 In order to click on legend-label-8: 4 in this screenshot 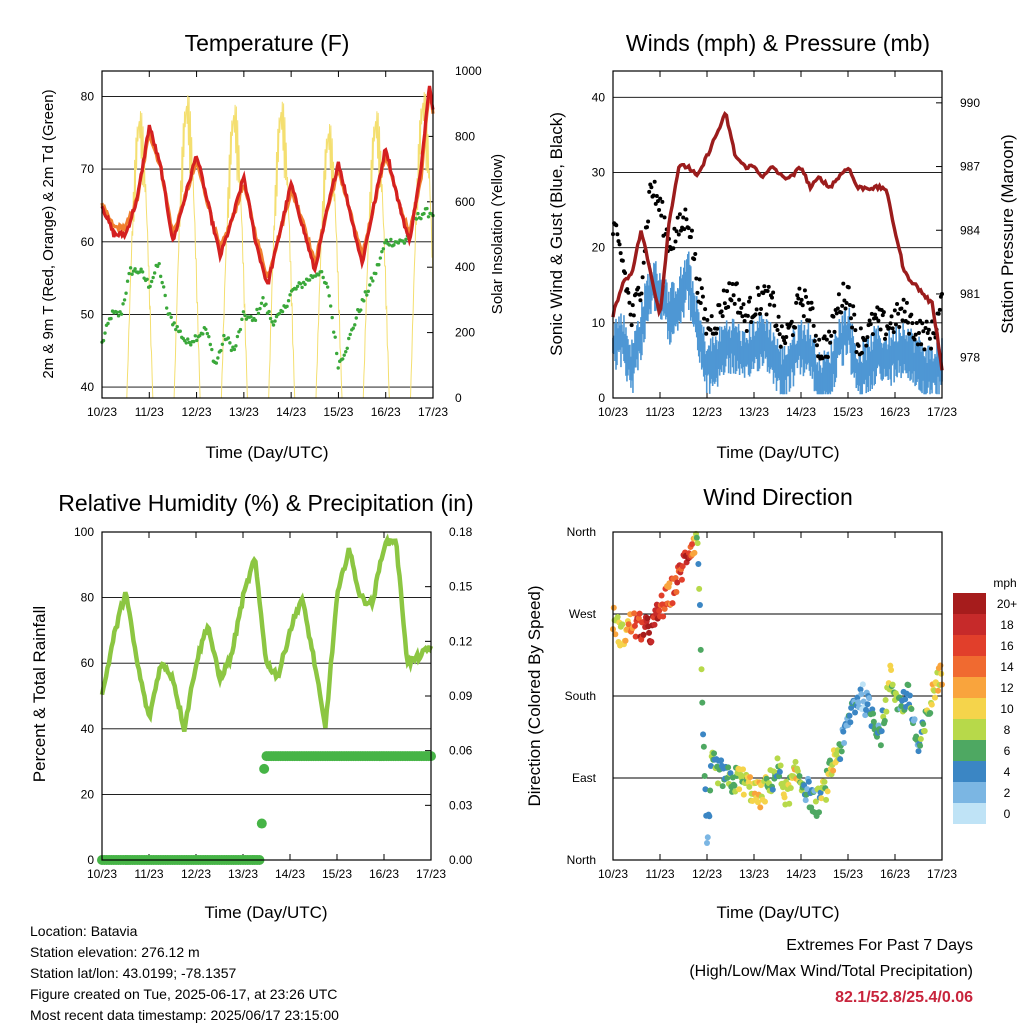, I will do `click(1007, 772)`.